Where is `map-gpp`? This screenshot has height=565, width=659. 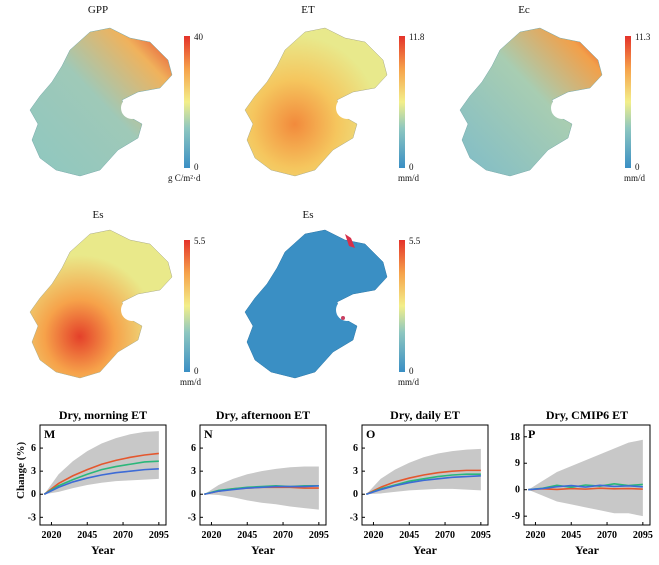 map-gpp is located at coordinates (101, 102).